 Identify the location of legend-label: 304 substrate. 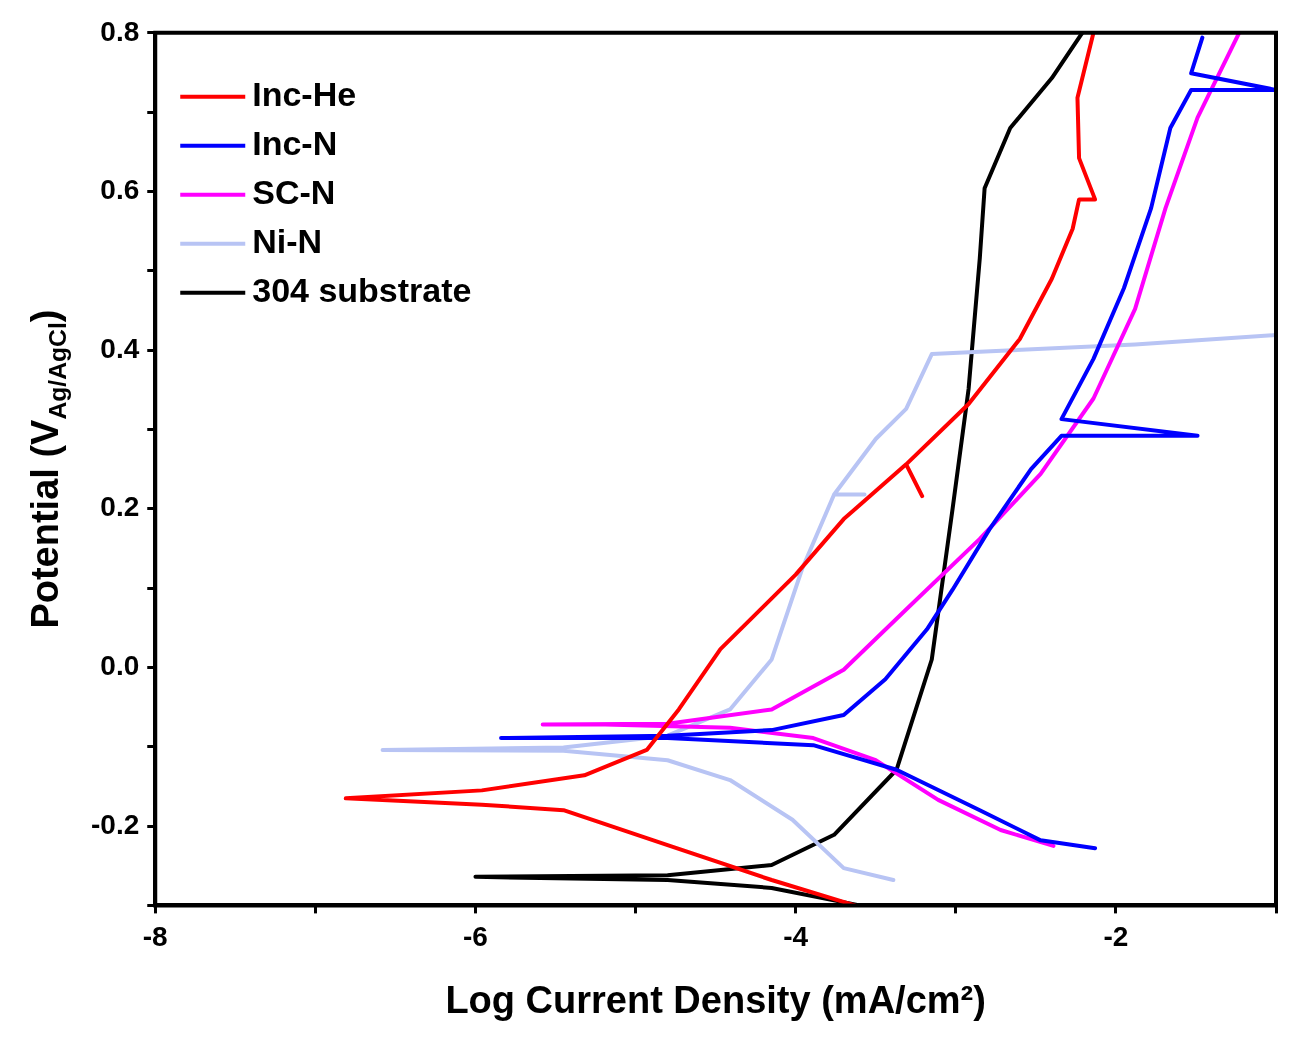
(362, 290).